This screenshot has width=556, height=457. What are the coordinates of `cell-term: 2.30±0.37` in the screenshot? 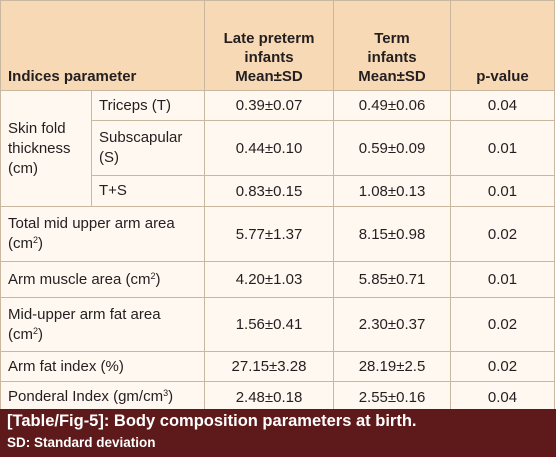 It's located at (392, 324).